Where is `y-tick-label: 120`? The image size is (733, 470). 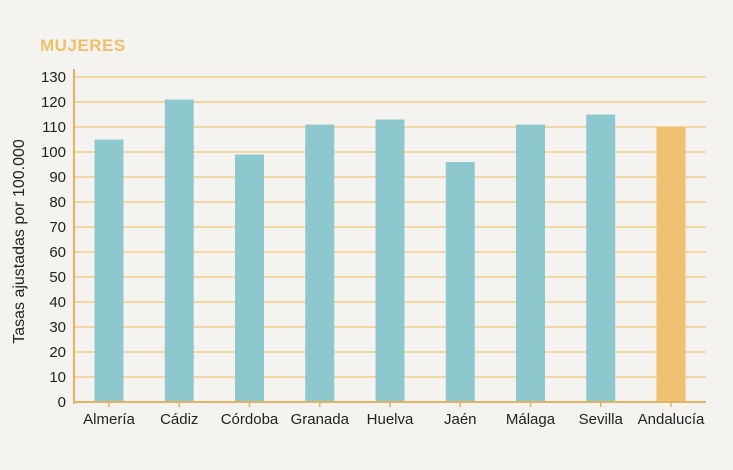 y-tick-label: 120 is located at coordinates (53, 102).